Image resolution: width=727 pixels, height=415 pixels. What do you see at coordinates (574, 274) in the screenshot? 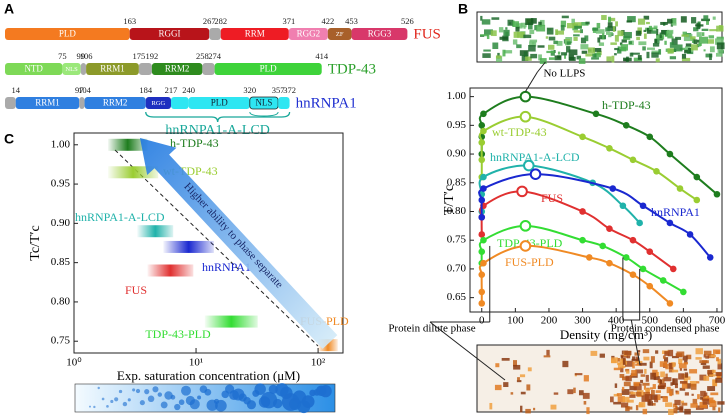
I see `fit-curve` at bounding box center [574, 274].